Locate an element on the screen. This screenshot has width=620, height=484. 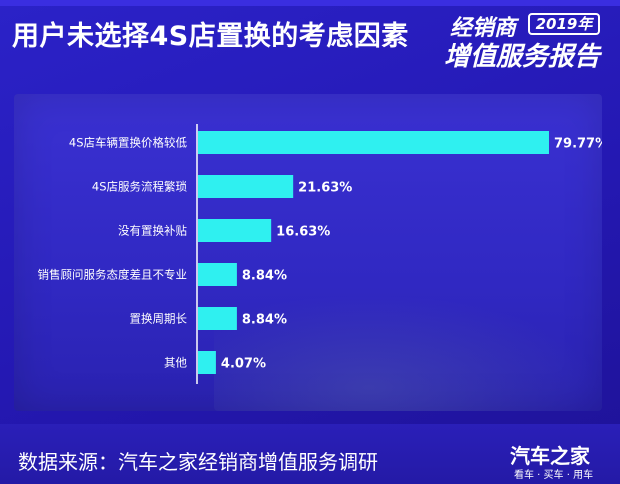
value-label: 16.63% is located at coordinates (303, 232).